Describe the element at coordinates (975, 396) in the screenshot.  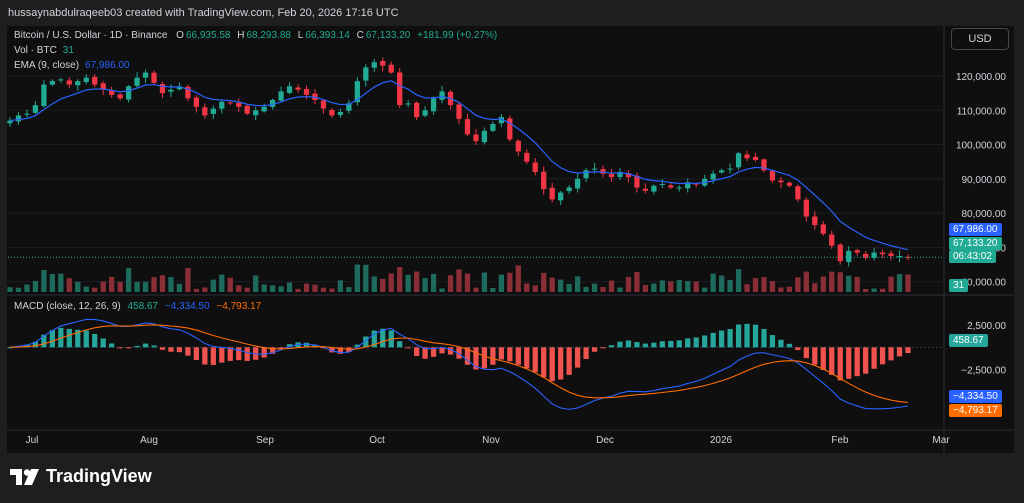
I see `macd-line-tag: −4,334.50` at that location.